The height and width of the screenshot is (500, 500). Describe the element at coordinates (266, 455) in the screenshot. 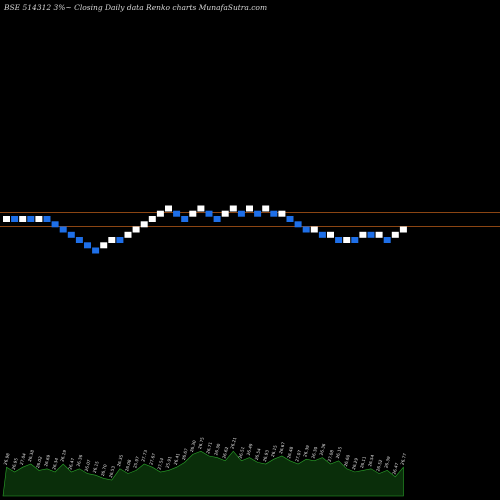

I see `volume-label: 26.93` at that location.